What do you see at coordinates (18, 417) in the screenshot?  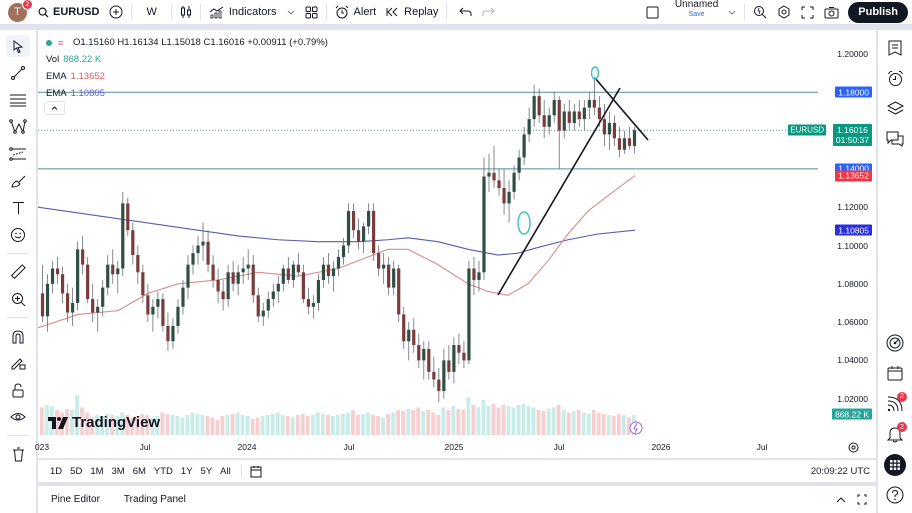 I see `hide-drawings-tool` at bounding box center [18, 417].